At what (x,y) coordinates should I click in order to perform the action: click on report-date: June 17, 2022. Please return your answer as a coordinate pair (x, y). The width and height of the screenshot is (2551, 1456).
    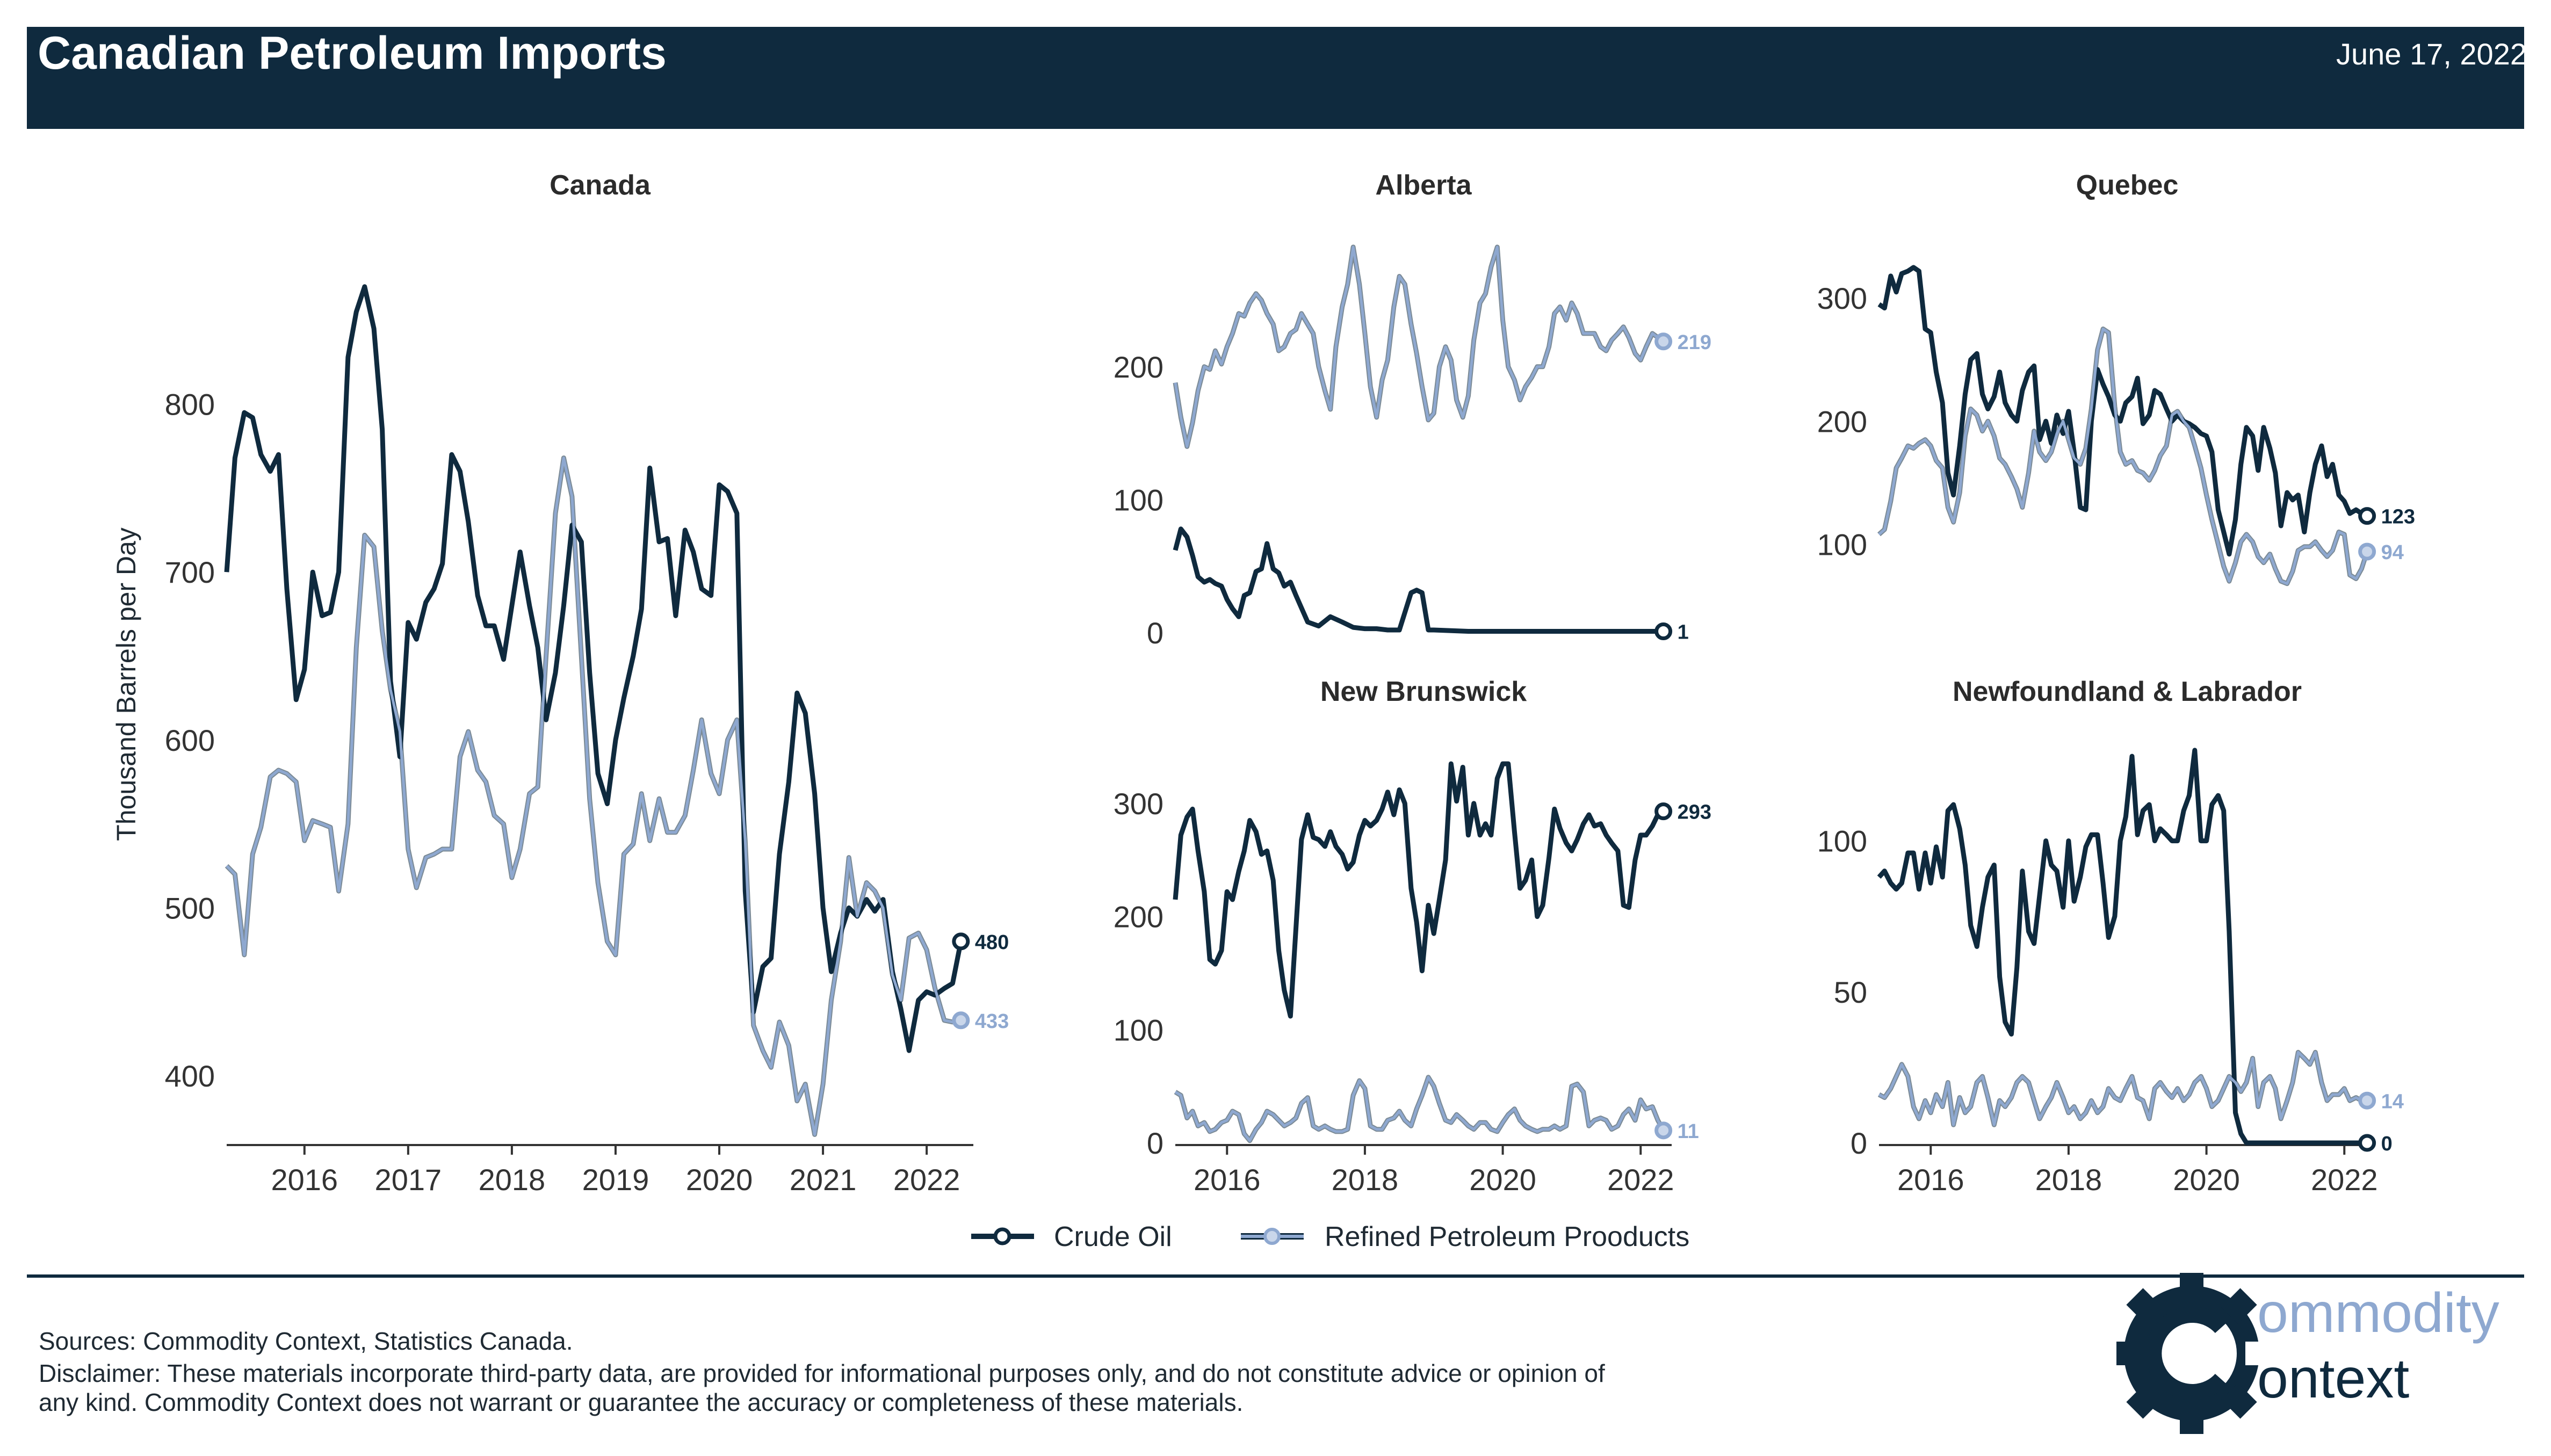
    Looking at the image, I should click on (2431, 54).